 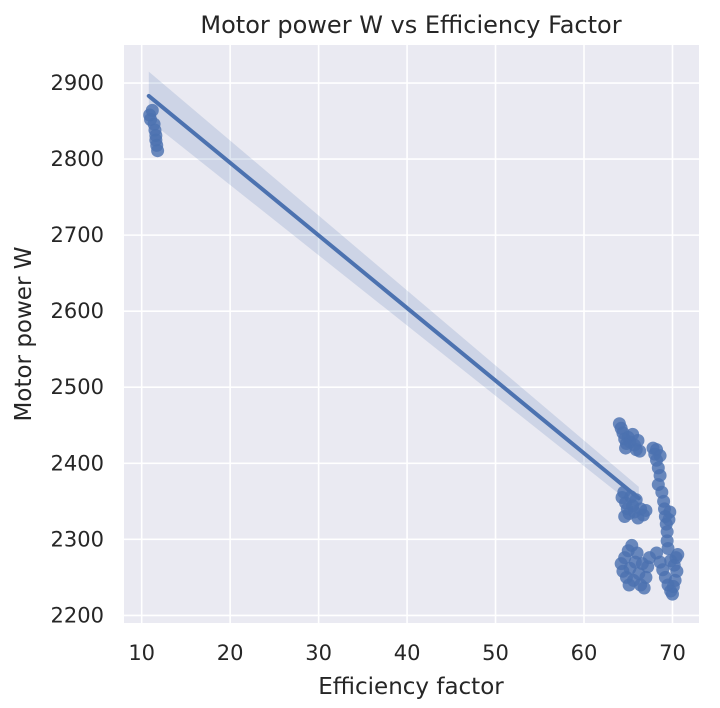 What do you see at coordinates (410, 25) in the screenshot?
I see `chart-title: Motor power W vs Efficiency Factor` at bounding box center [410, 25].